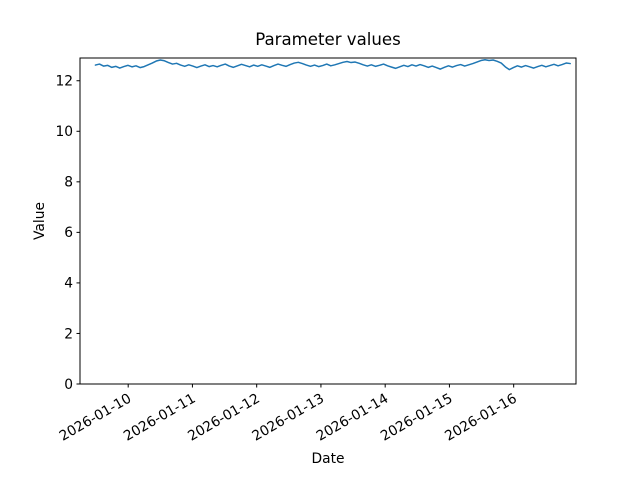  Describe the element at coordinates (287, 418) in the screenshot. I see `x-tick-label: 2026-01-13` at that location.